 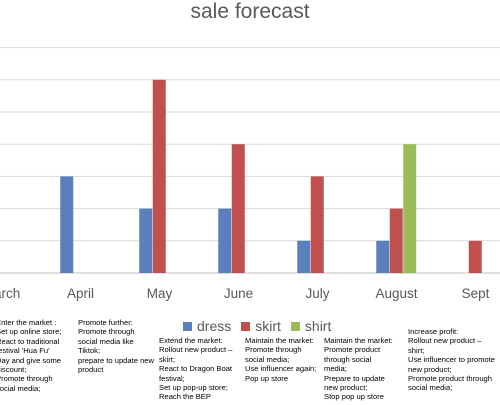 What do you see at coordinates (396, 293) in the screenshot?
I see `x-tick-label: August` at bounding box center [396, 293].